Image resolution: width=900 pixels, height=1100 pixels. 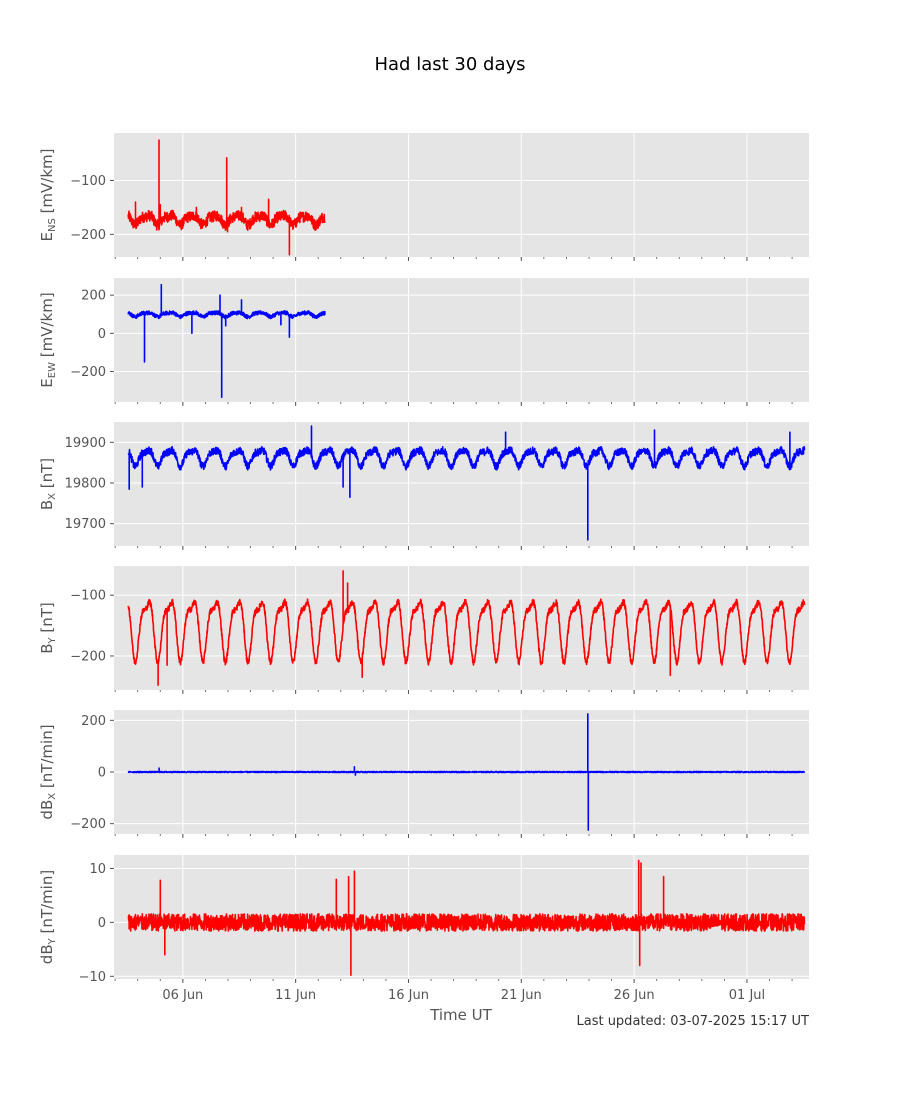 What do you see at coordinates (48, 484) in the screenshot?
I see `y-axis-label: BX [nT]` at bounding box center [48, 484].